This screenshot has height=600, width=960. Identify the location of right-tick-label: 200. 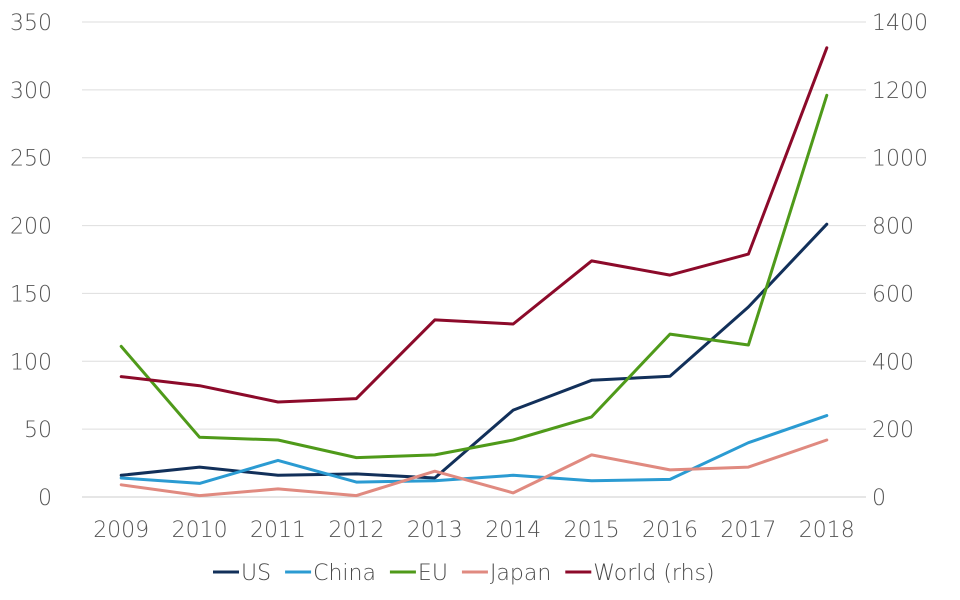
(893, 430).